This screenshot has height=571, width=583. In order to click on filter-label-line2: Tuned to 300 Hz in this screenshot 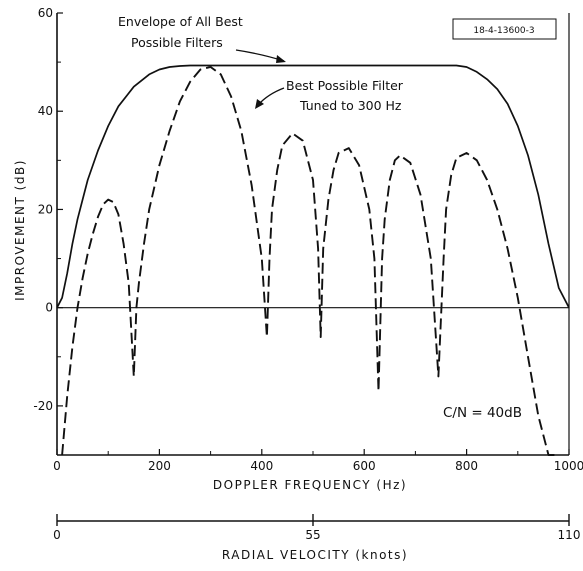, I will do `click(350, 105)`.